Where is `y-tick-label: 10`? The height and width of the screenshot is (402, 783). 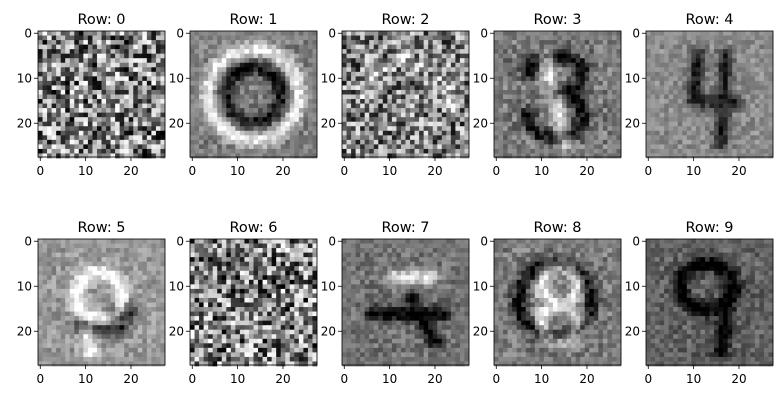 y-tick-label: 10 is located at coordinates (632, 78).